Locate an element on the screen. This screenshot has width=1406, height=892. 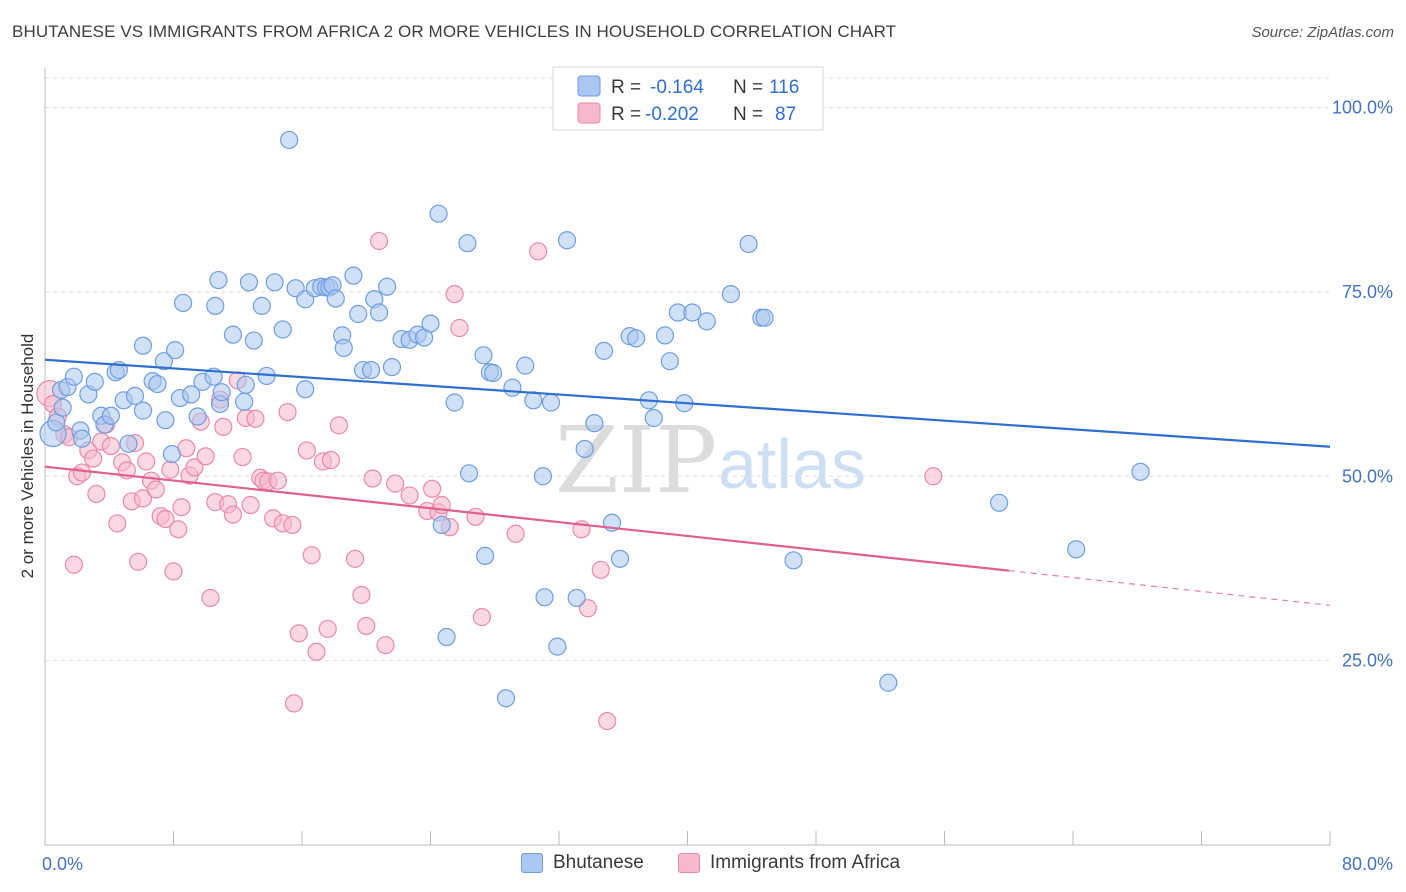
trend-line-bhutanese is located at coordinates (687, 403).